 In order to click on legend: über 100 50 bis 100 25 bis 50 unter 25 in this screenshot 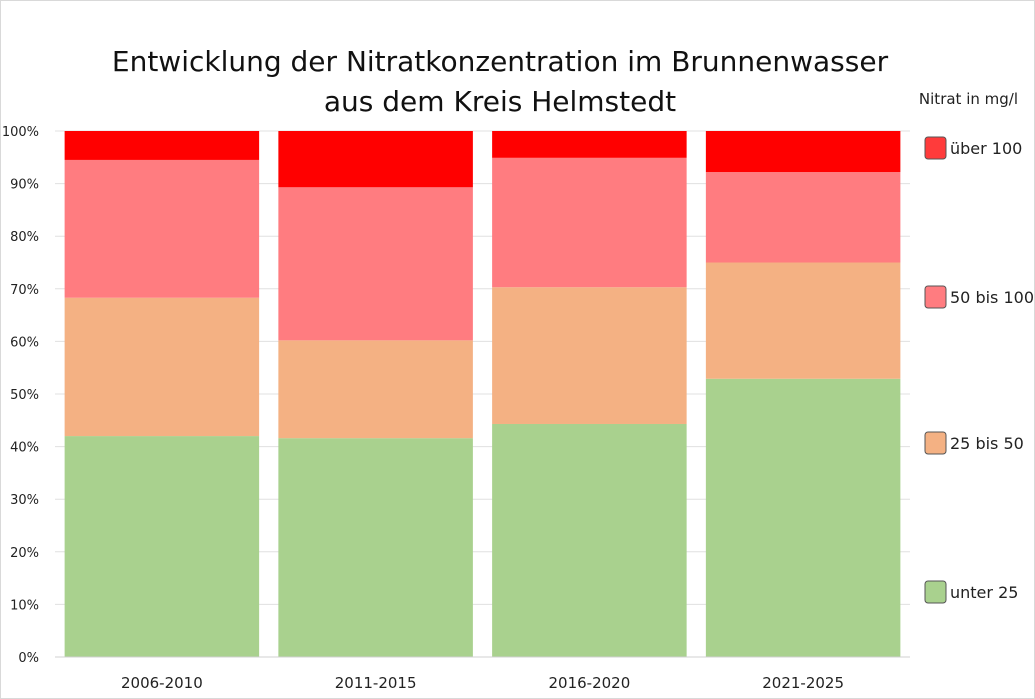, I will do `click(979, 370)`.